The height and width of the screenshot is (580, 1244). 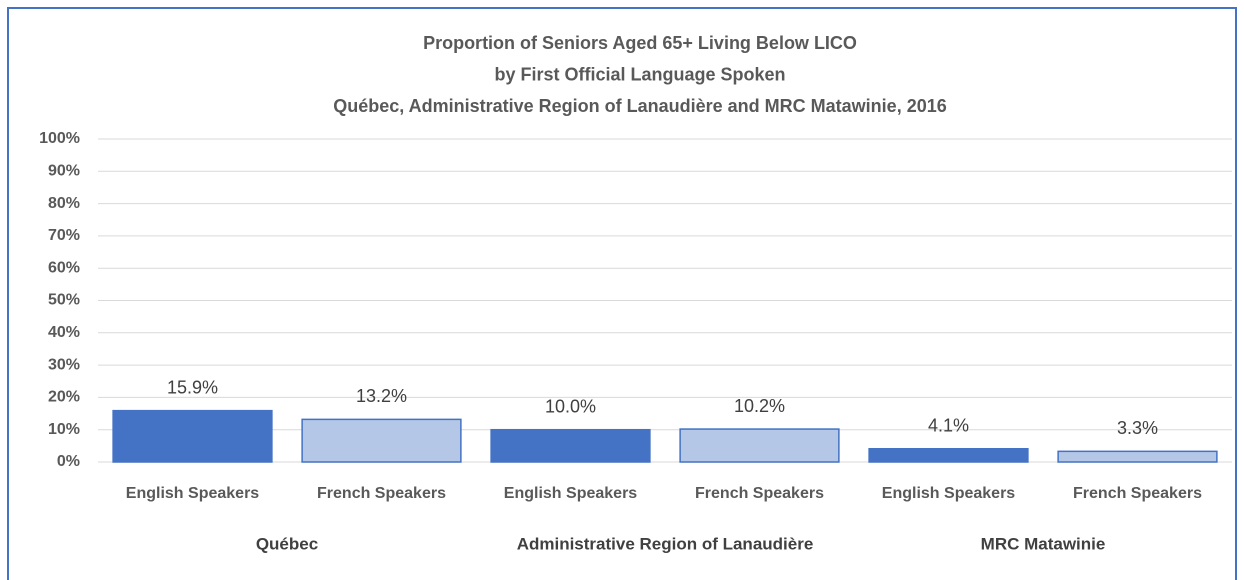 What do you see at coordinates (665, 543) in the screenshot?
I see `group-label: Administrative Region of Lanaudière` at bounding box center [665, 543].